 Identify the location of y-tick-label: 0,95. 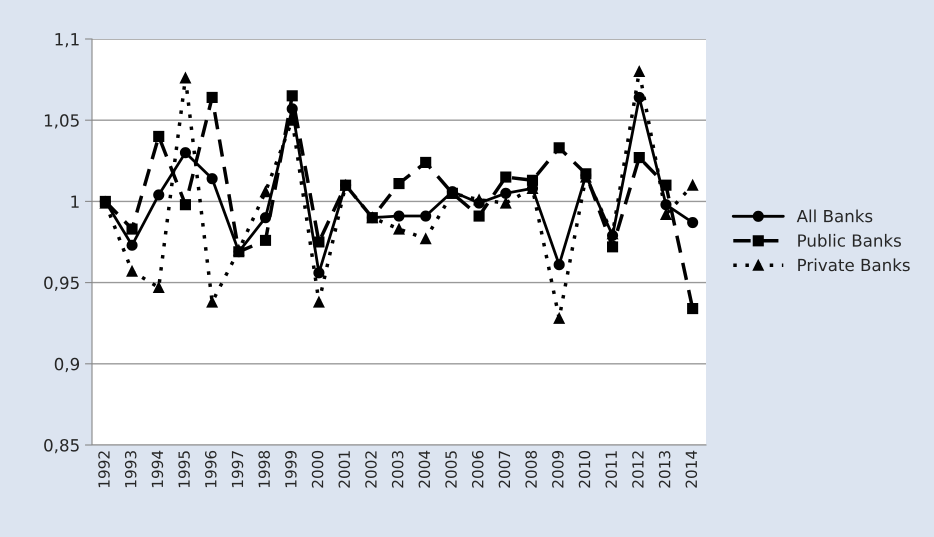
(61, 283).